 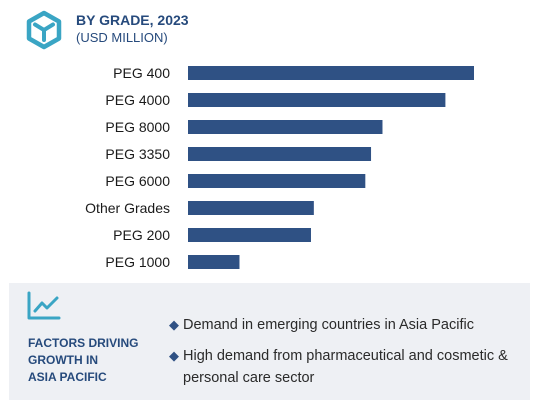 I want to click on category-label: PEG 4000, so click(x=137, y=100).